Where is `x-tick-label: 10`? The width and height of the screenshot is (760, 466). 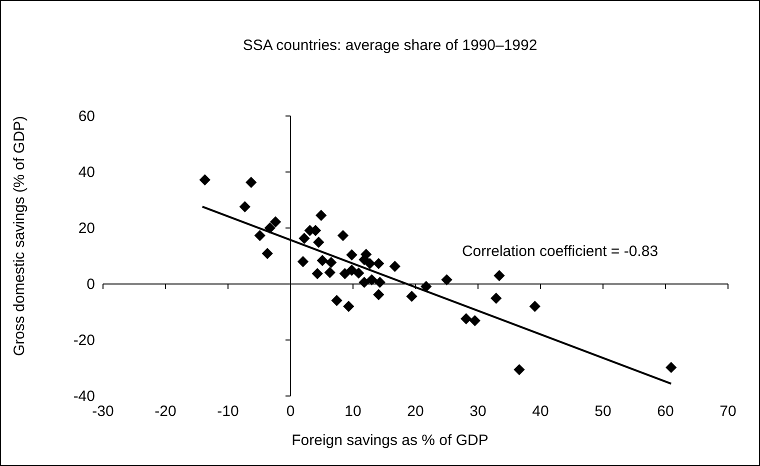 x-tick-label: 10 is located at coordinates (353, 411).